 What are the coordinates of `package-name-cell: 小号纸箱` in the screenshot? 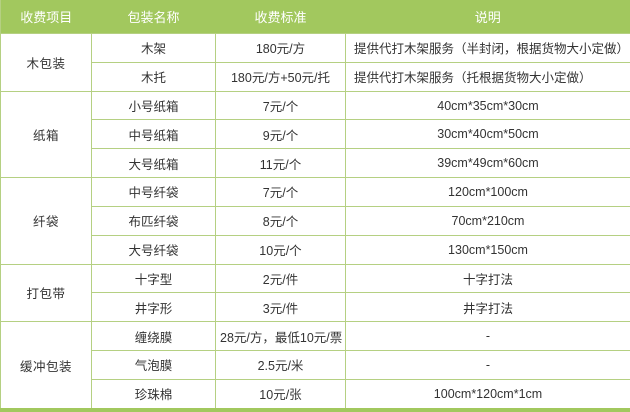 It's located at (153, 105).